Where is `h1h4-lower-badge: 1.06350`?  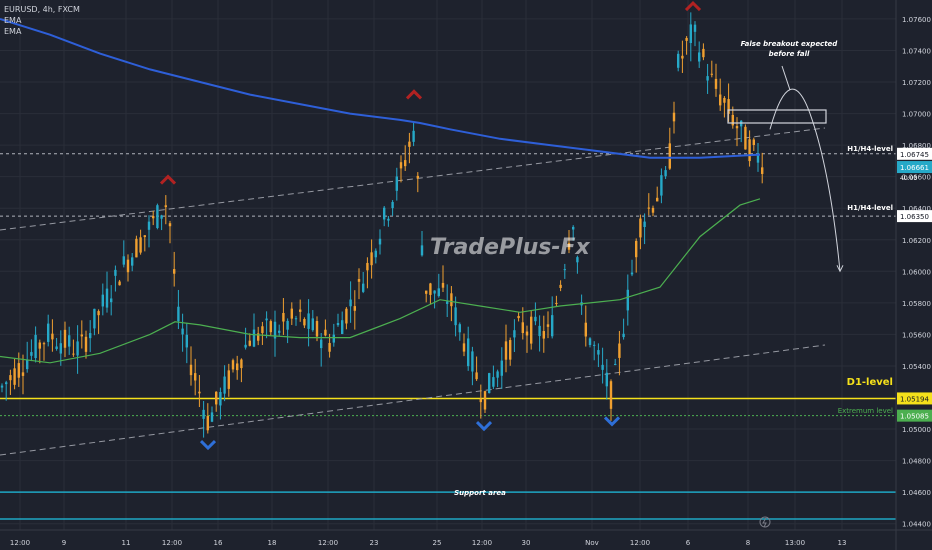 h1h4-lower-badge: 1.06350 is located at coordinates (914, 216).